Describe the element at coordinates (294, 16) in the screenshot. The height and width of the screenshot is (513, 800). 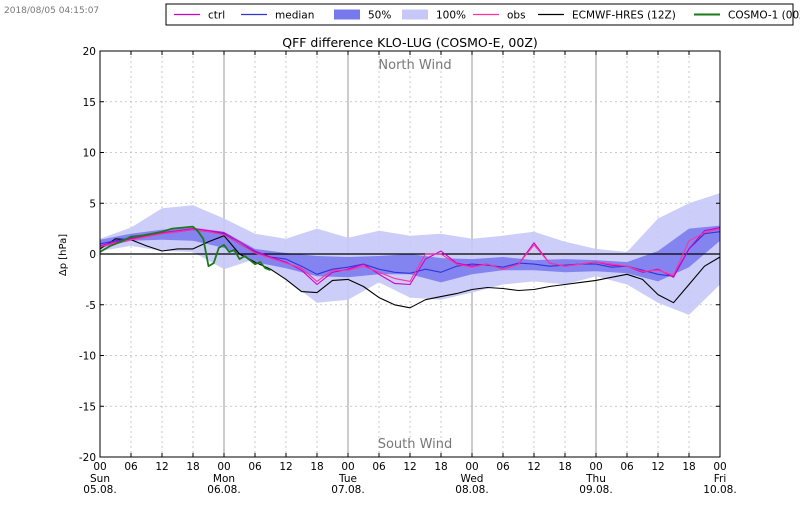
I see `legend-label: median` at that location.